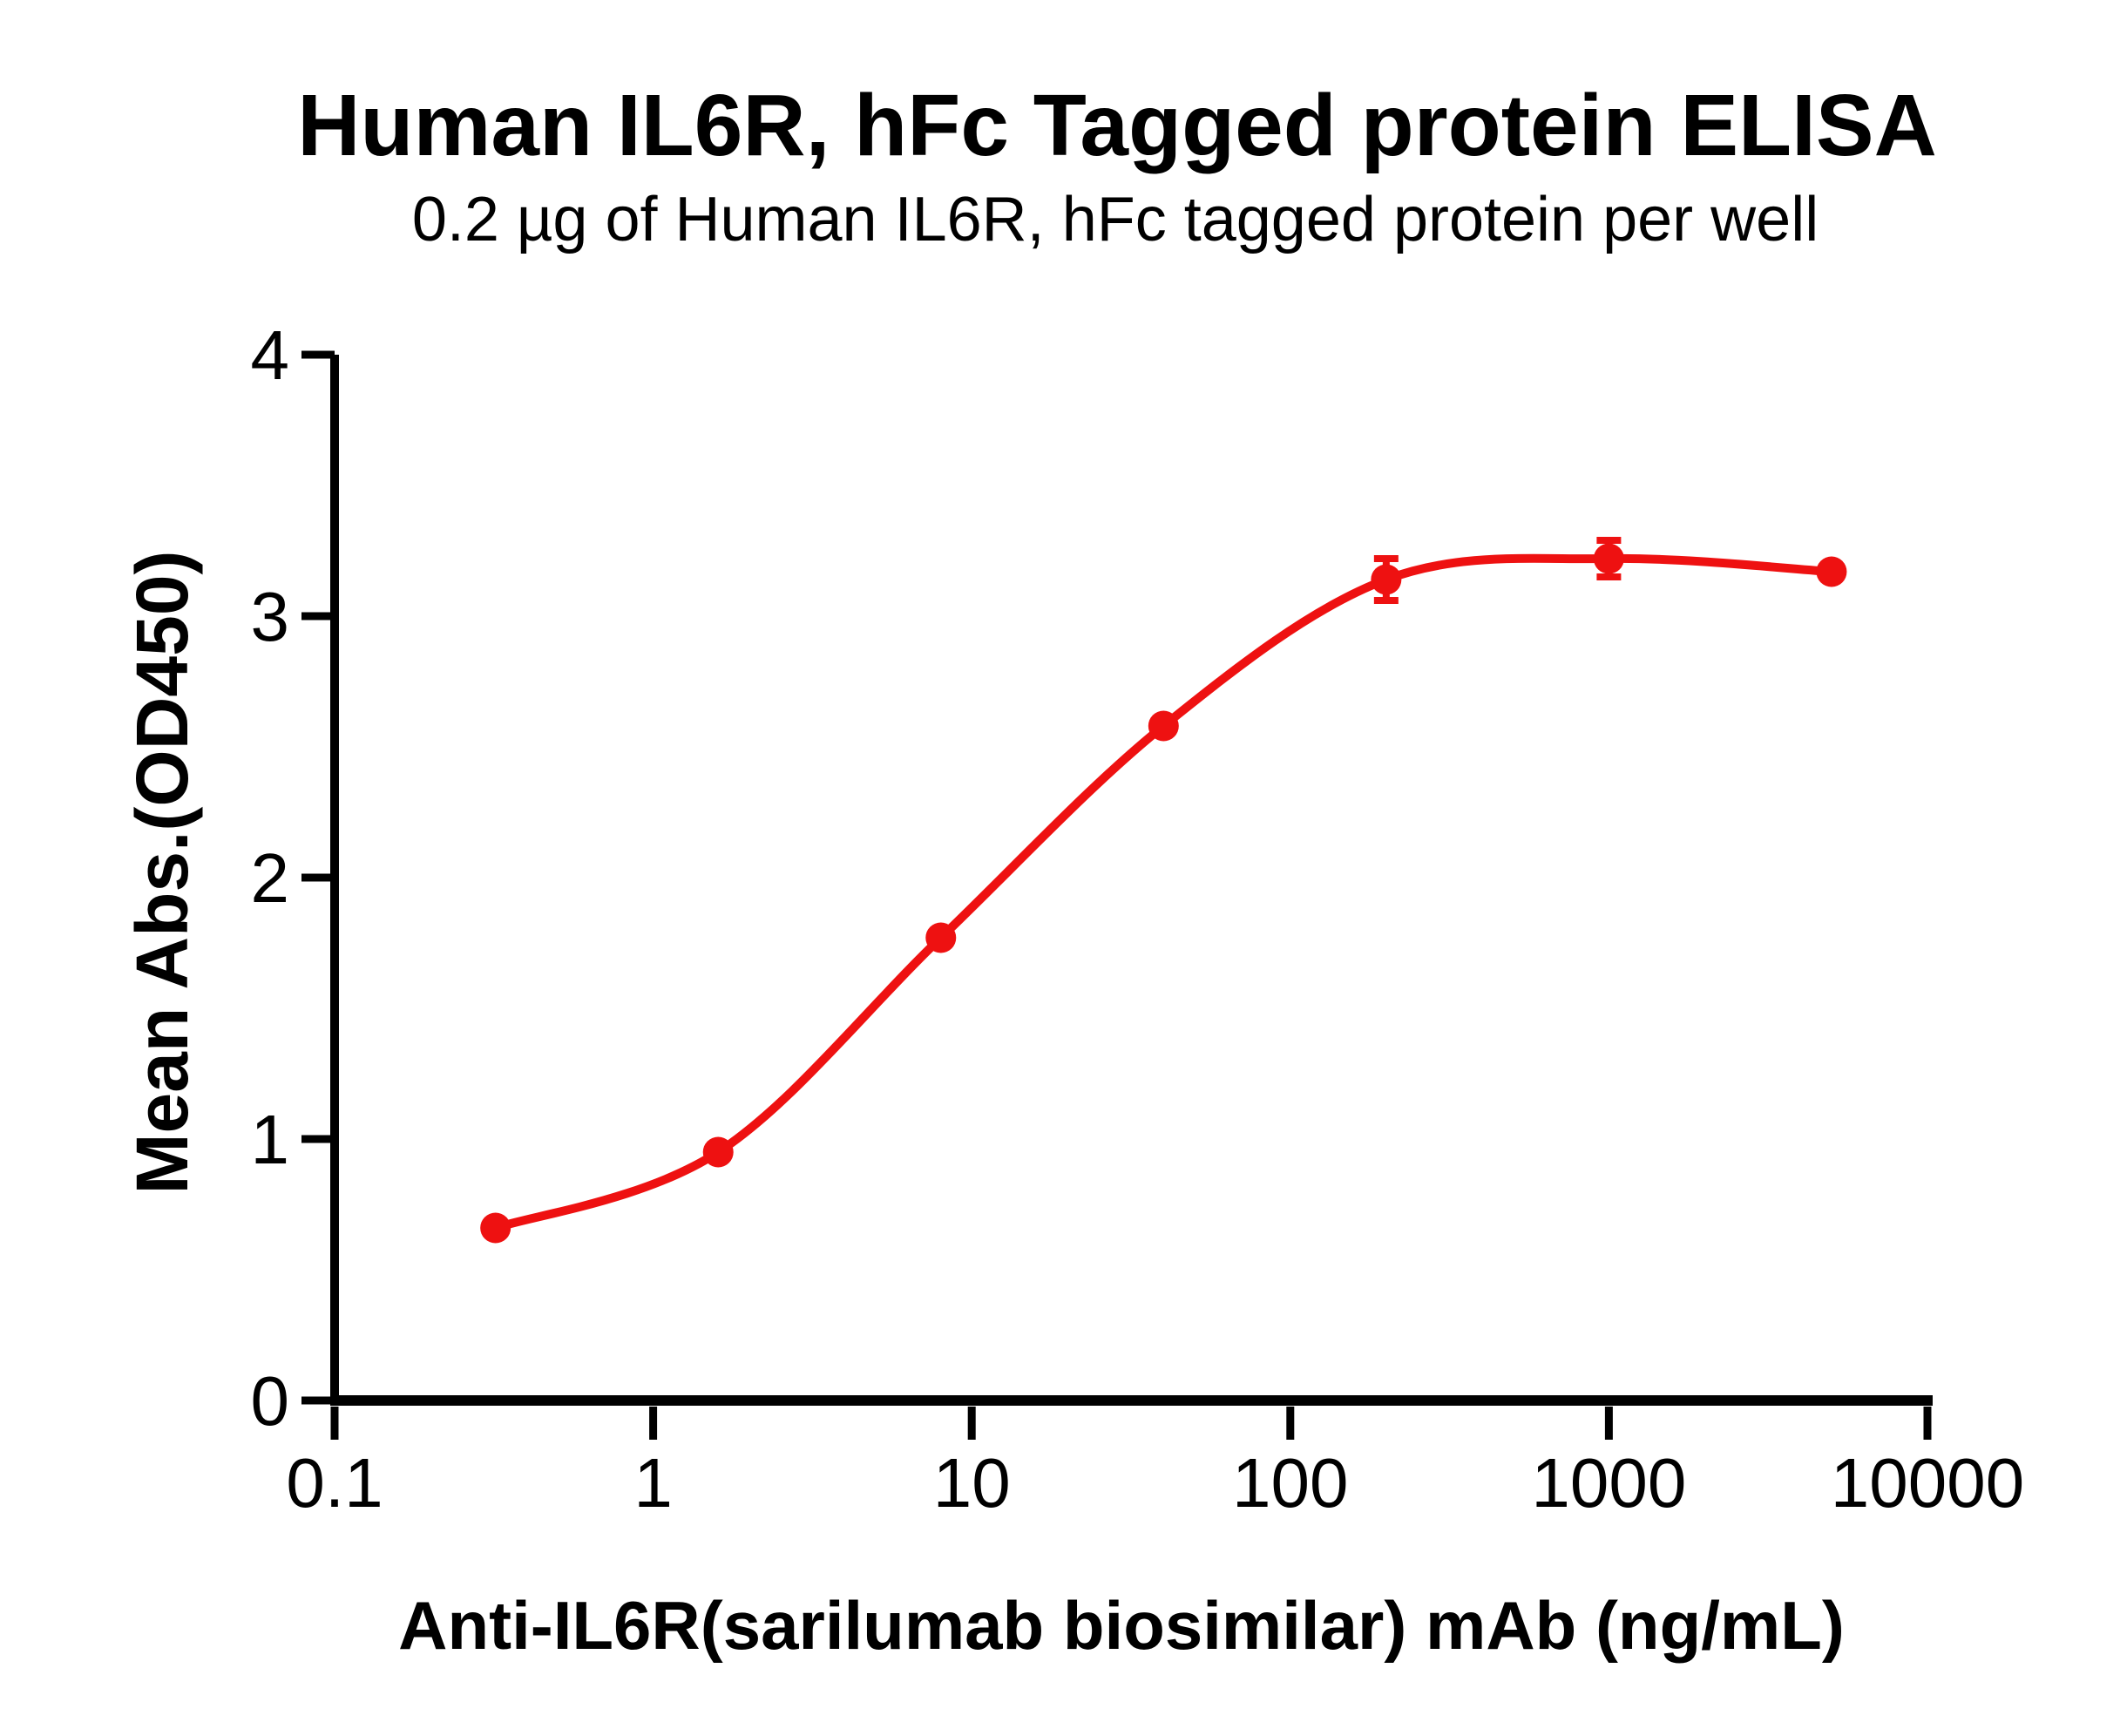  Describe the element at coordinates (271, 616) in the screenshot. I see `y-tick-label: 3` at that location.